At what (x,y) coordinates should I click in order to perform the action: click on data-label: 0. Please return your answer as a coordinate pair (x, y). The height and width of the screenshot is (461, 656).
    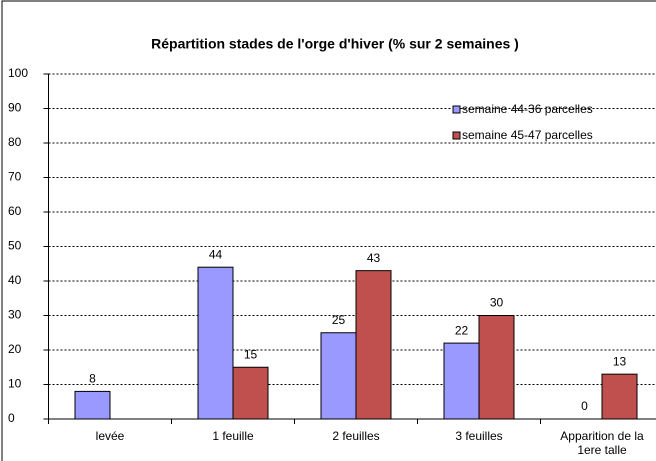
    Looking at the image, I should click on (584, 406).